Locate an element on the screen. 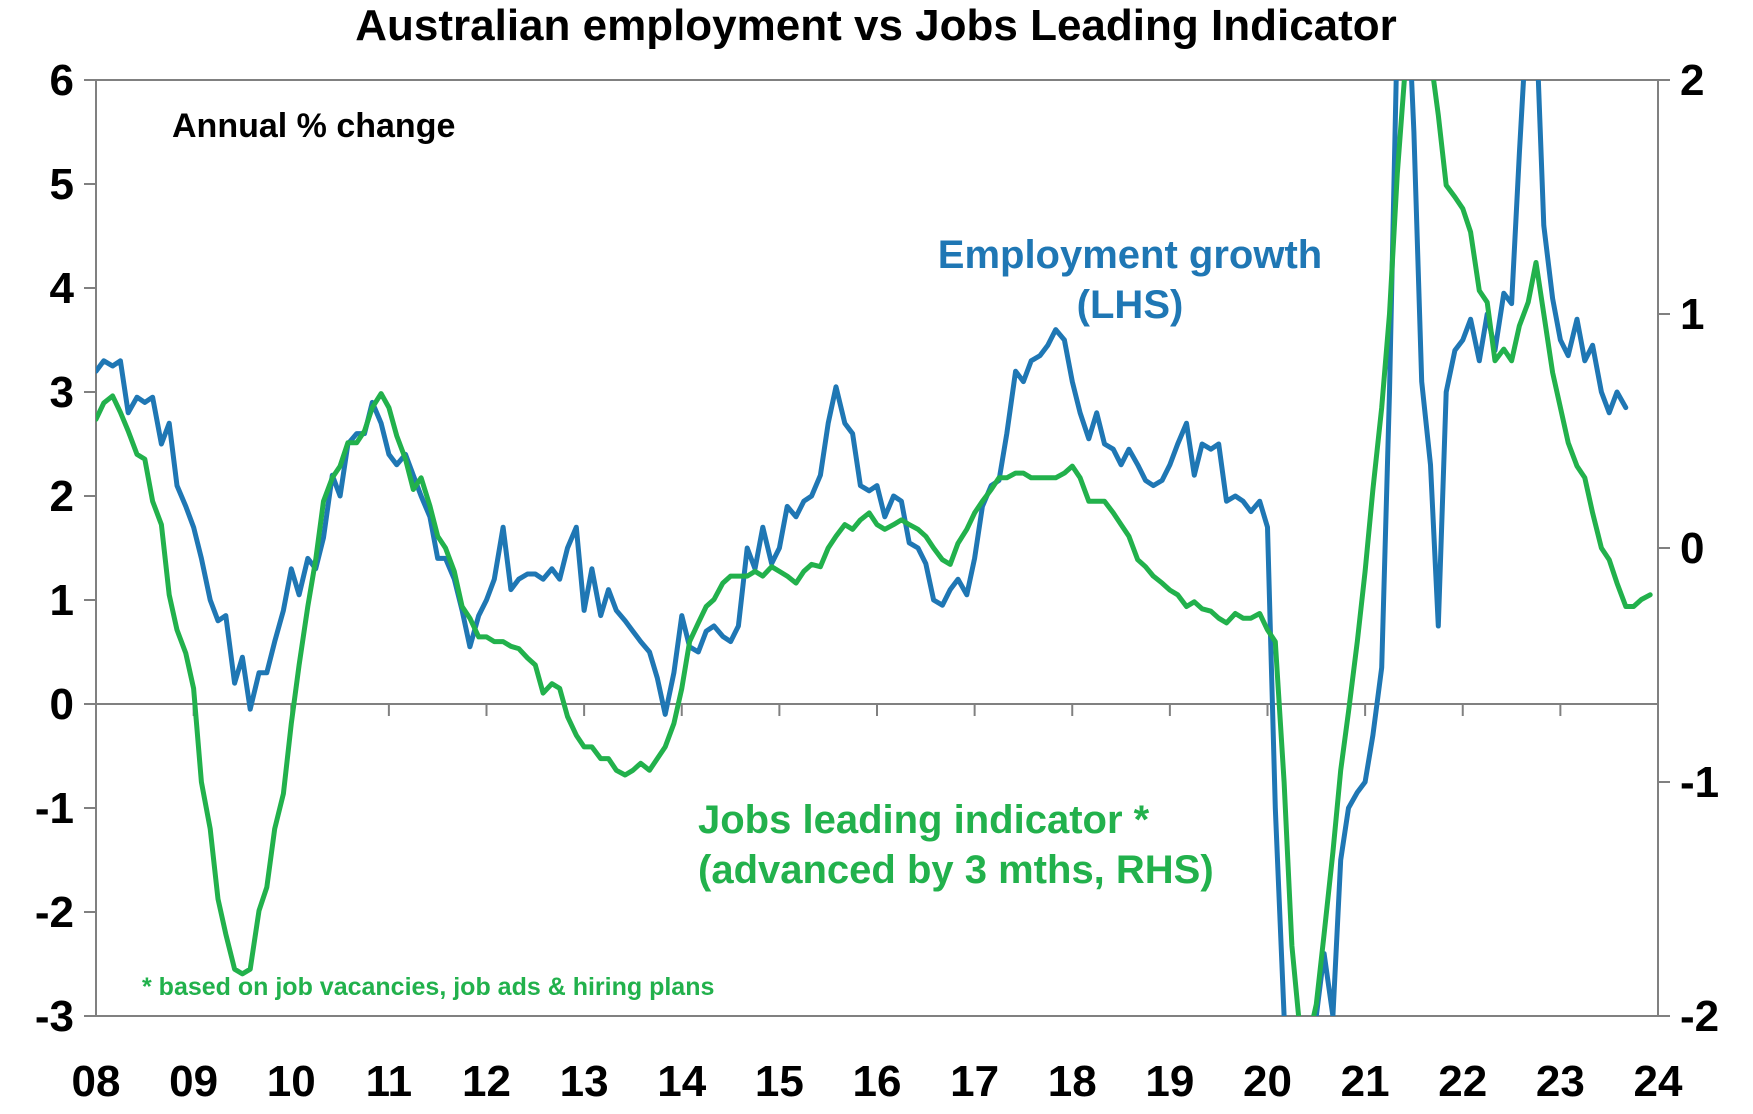 The width and height of the screenshot is (1753, 1114). x-tick-label: 10 is located at coordinates (291, 1081).